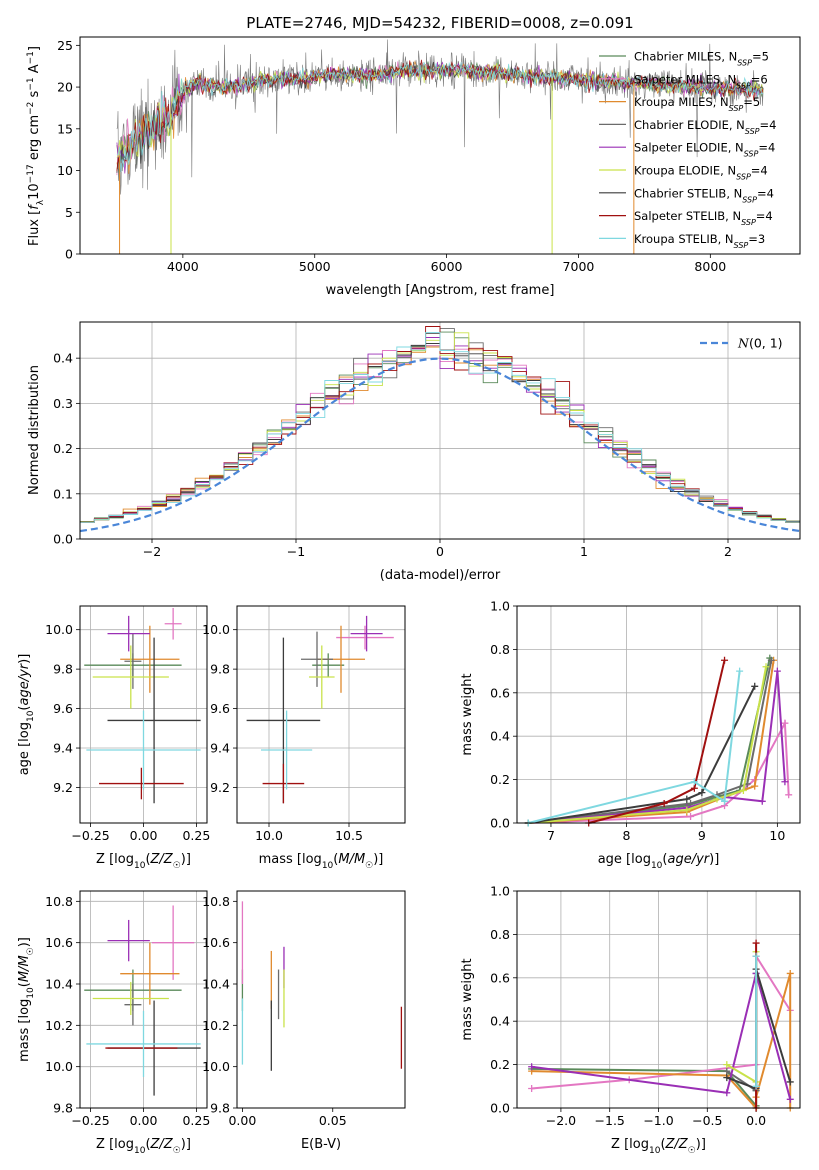 This screenshot has height=1170, width=819. I want to click on x-tick-label: 9, so click(702, 835).